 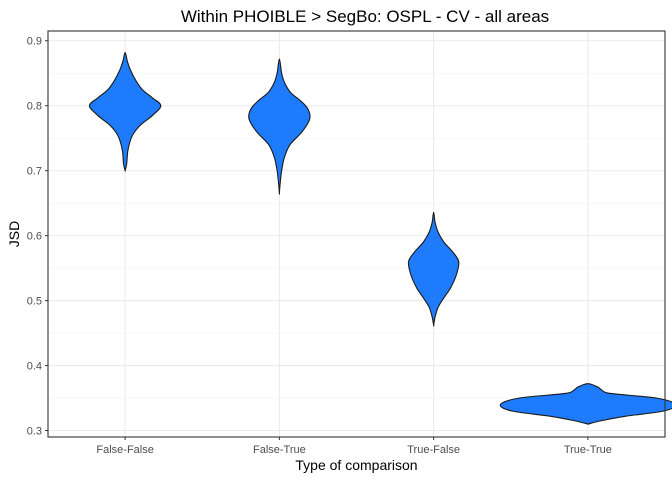 What do you see at coordinates (34, 302) in the screenshot?
I see `y-tick-label: 0.5` at bounding box center [34, 302].